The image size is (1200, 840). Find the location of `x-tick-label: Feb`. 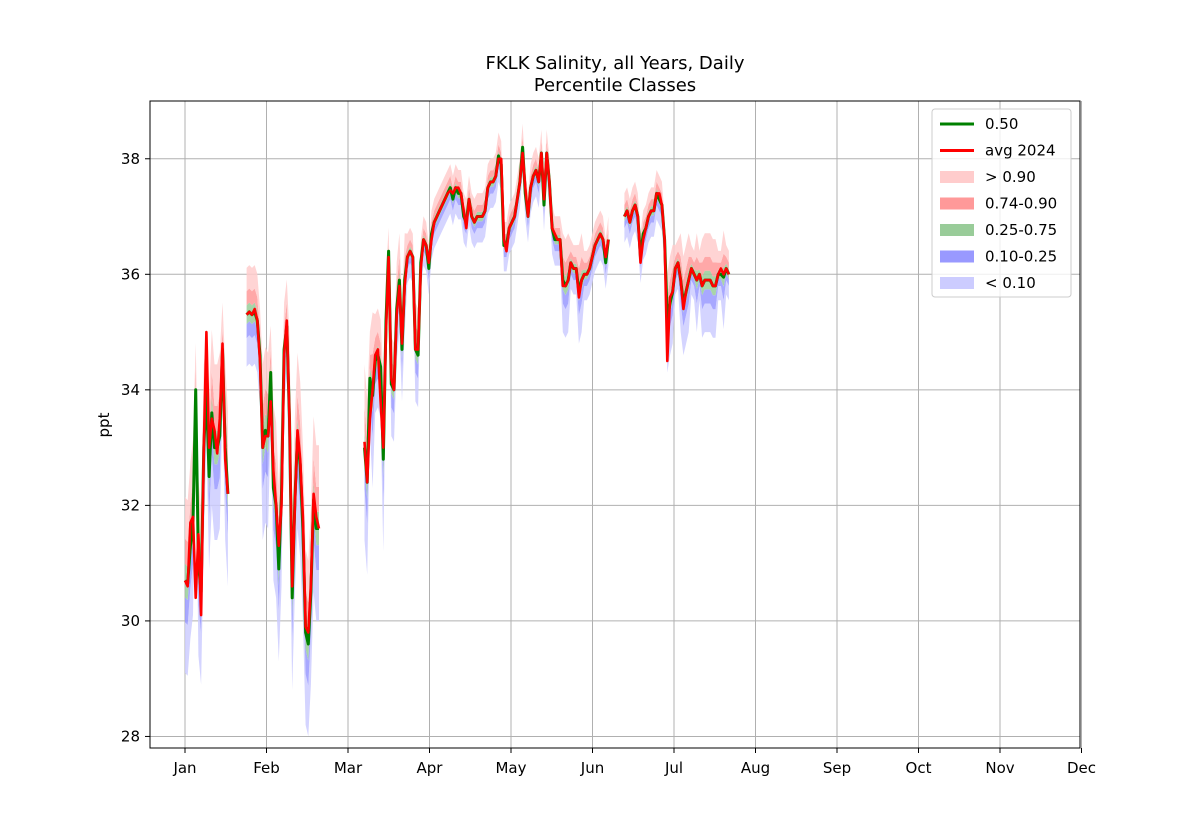

x-tick-label: Feb is located at coordinates (266, 768).